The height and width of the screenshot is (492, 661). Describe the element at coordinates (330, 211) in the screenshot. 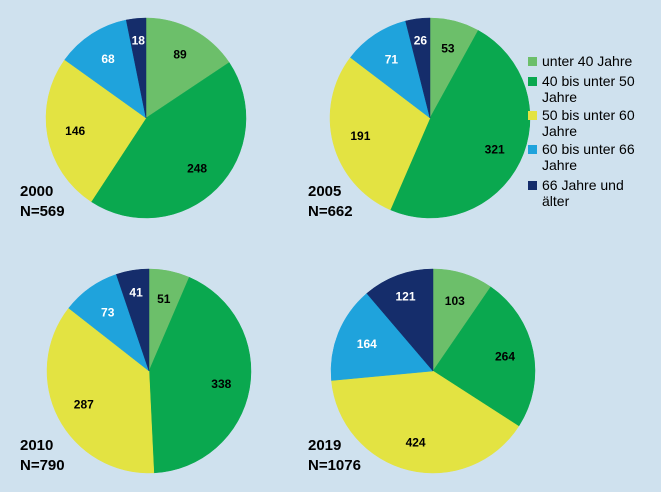

I see `chart-sample-size-label: N=662` at that location.